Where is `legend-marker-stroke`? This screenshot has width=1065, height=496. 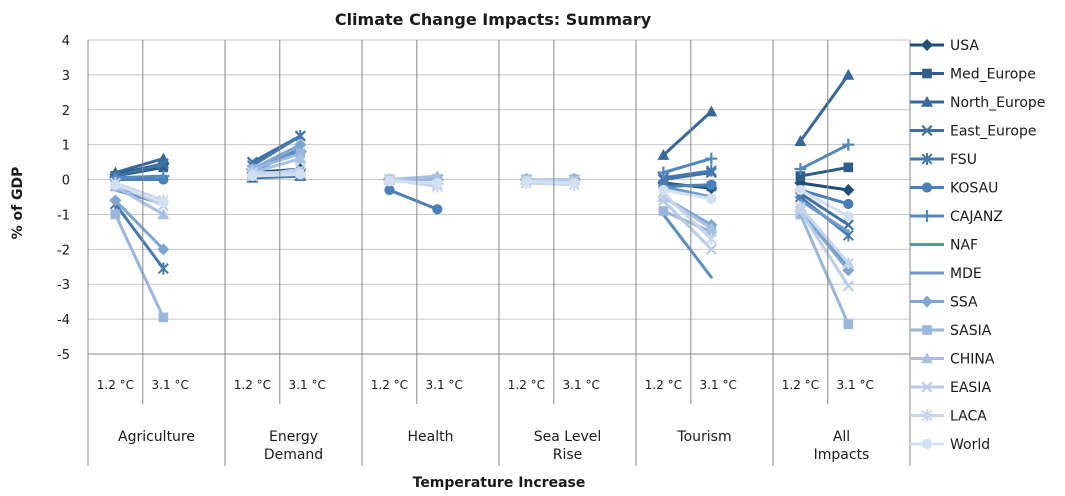
legend-marker-stroke is located at coordinates (927, 130).